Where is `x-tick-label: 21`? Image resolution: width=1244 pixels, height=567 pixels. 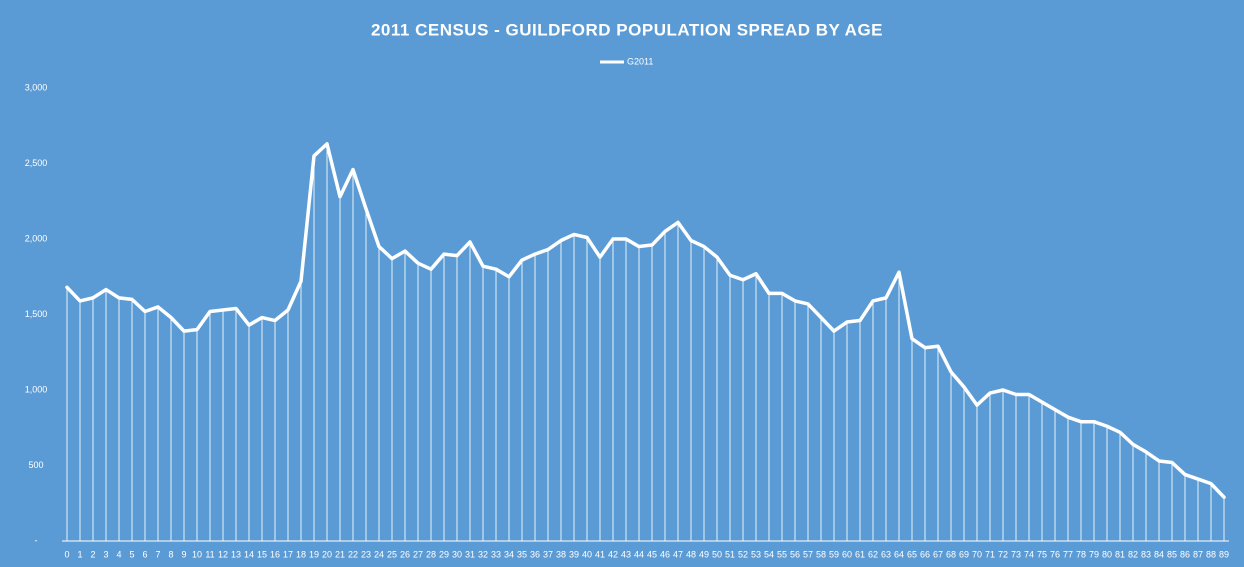 x-tick-label: 21 is located at coordinates (340, 554).